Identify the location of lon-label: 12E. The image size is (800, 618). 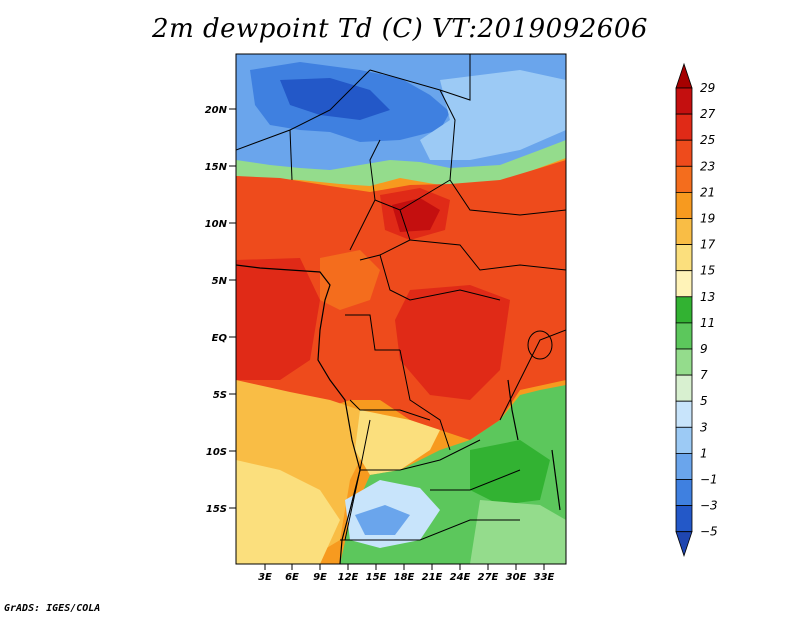
(348, 577).